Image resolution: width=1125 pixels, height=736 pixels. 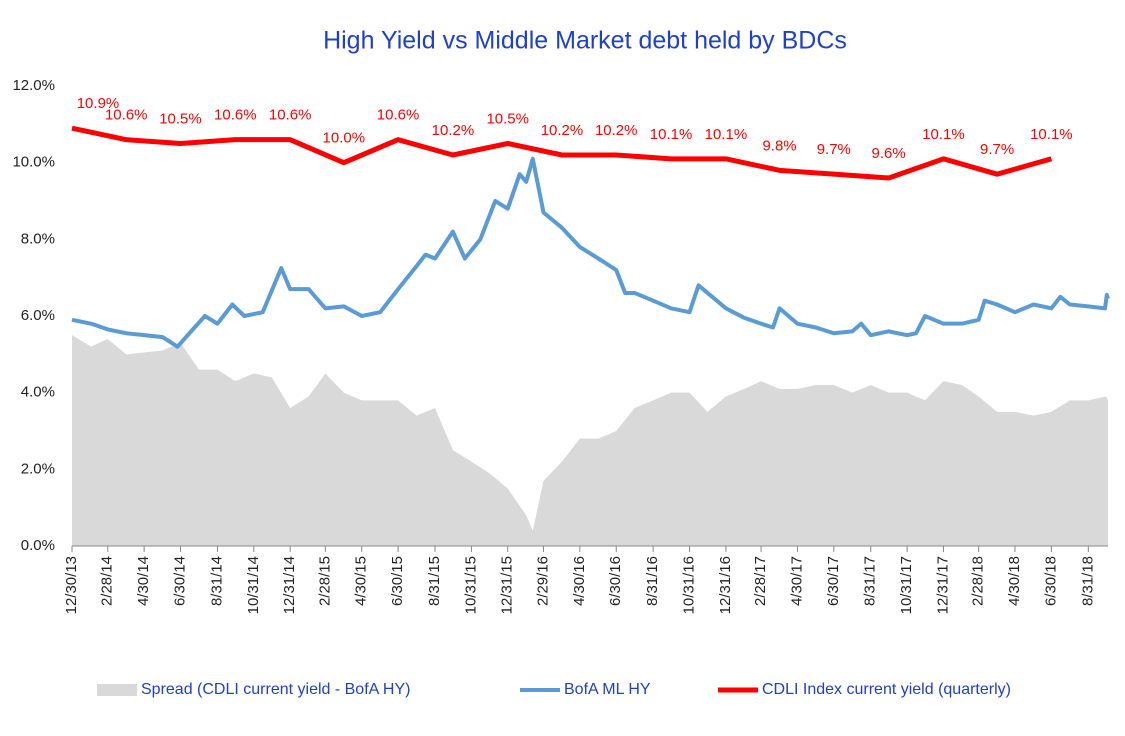 I want to click on x-tick-label: 4/30/16, so click(x=579, y=581).